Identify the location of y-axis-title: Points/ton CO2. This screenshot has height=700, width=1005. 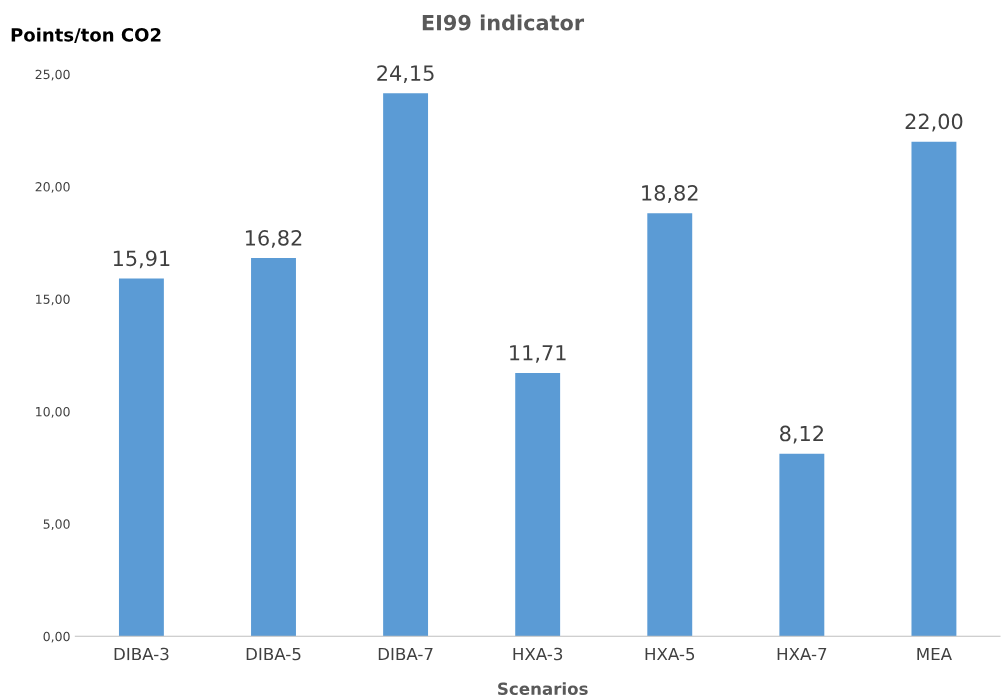
(86, 35).